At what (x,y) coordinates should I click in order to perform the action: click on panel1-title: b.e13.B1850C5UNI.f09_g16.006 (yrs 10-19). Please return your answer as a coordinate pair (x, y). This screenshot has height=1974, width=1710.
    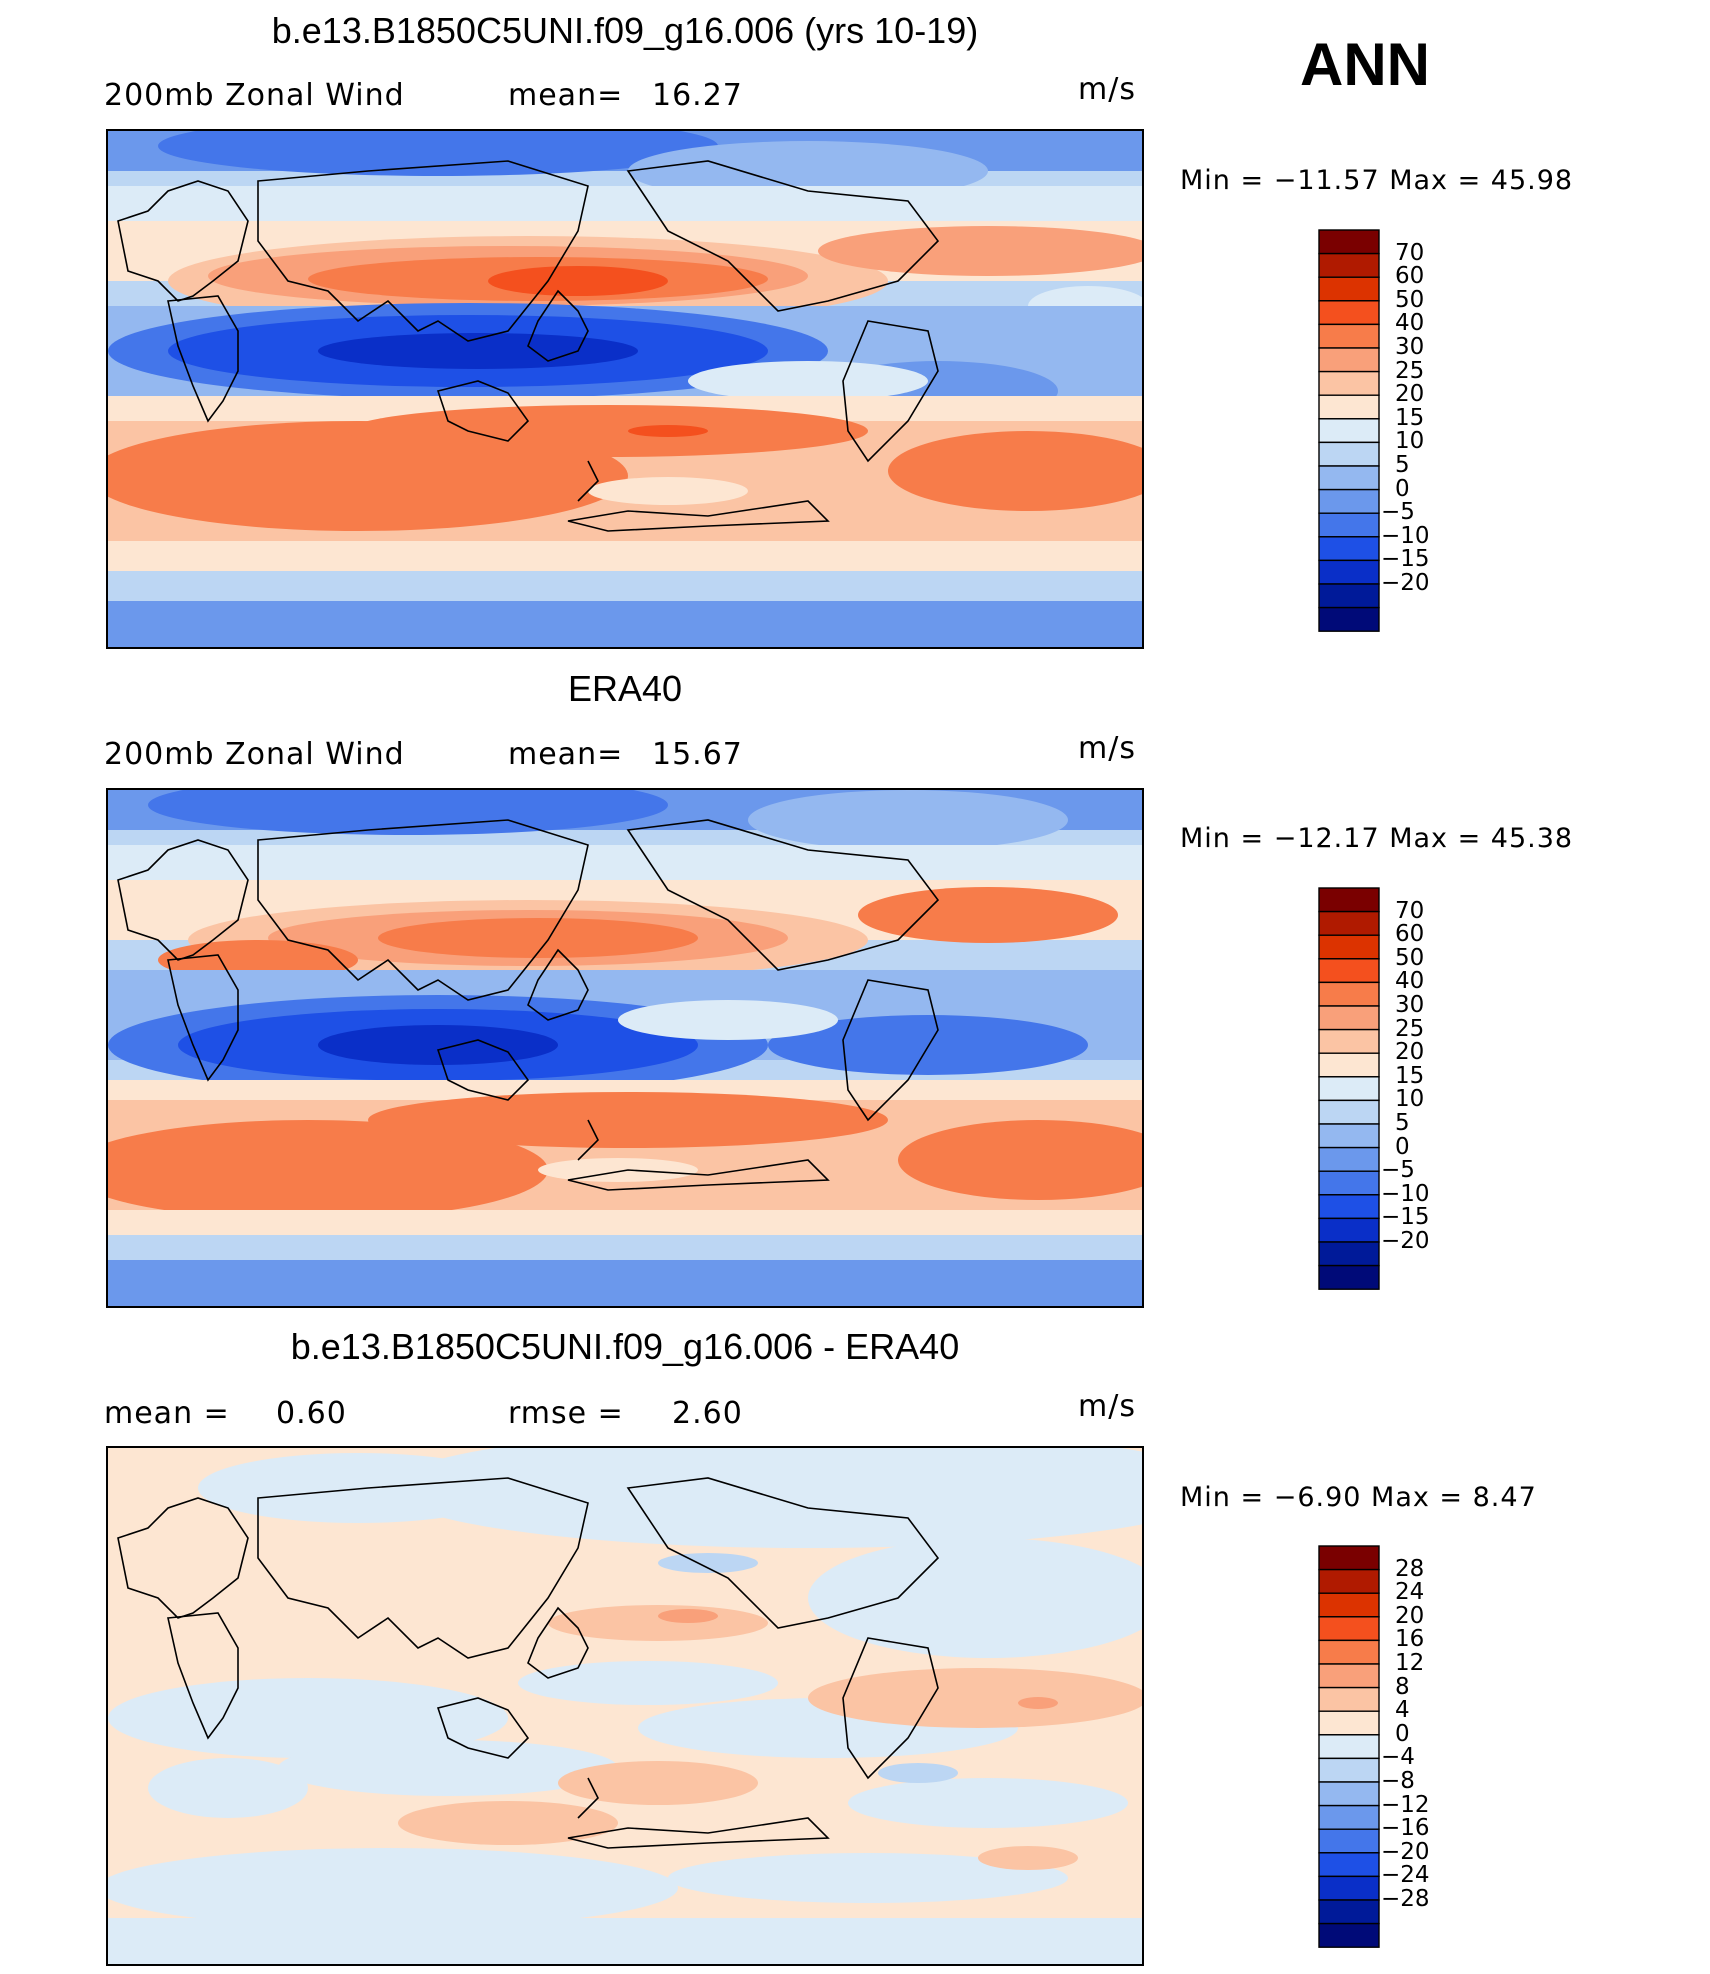
    Looking at the image, I should click on (625, 30).